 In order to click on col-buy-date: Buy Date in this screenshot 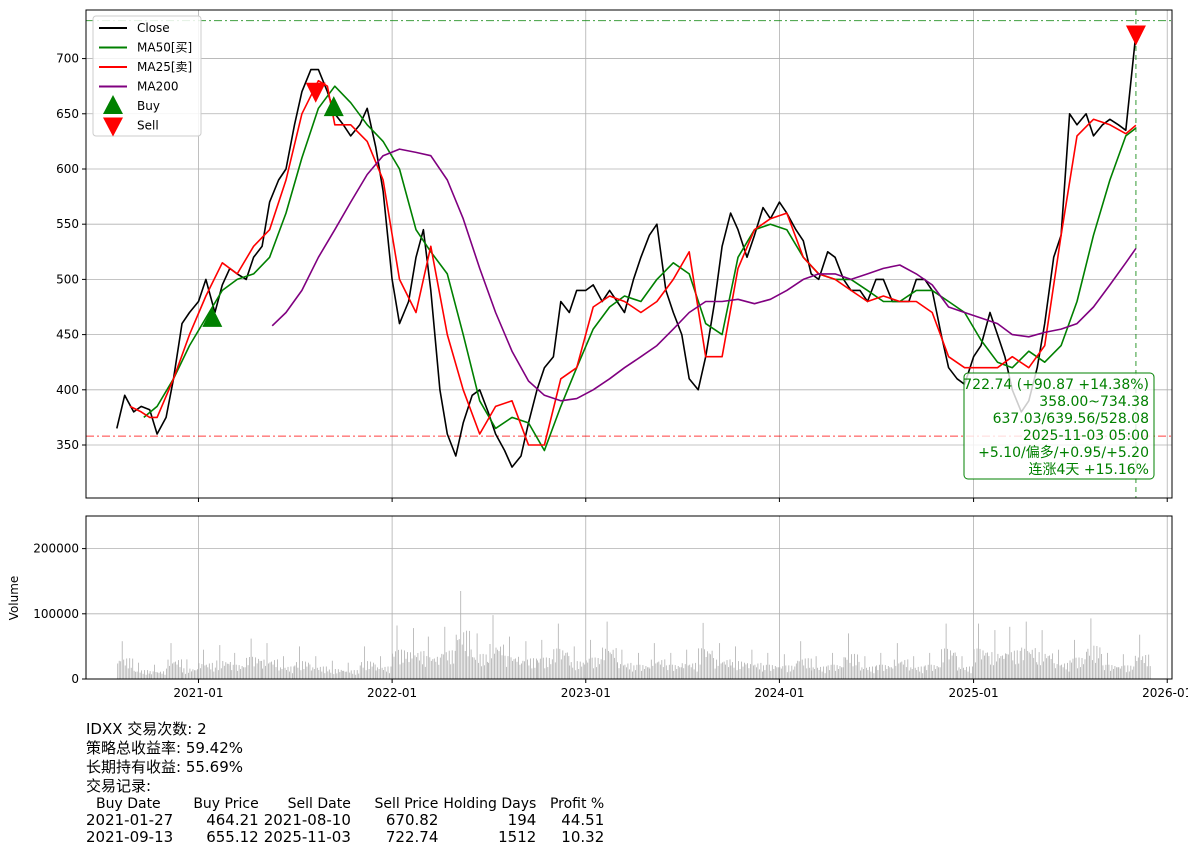, I will do `click(128, 804)`.